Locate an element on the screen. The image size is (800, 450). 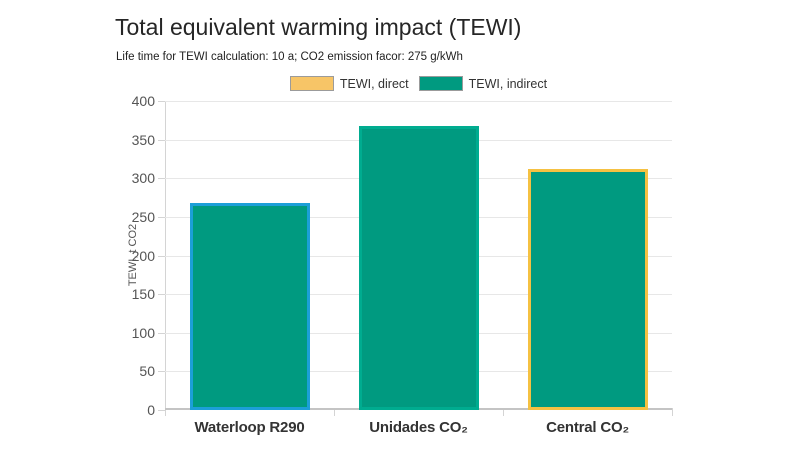
legend-item-tewi-direct: TEWI, direct is located at coordinates (349, 83).